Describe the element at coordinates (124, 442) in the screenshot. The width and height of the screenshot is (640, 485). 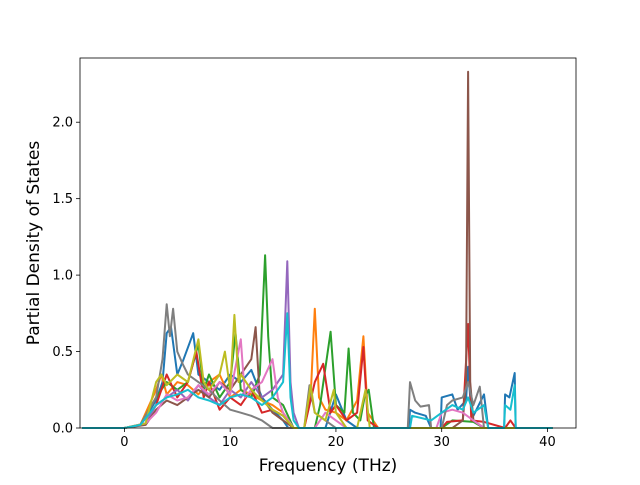
I see `x-tick-label: 0` at that location.